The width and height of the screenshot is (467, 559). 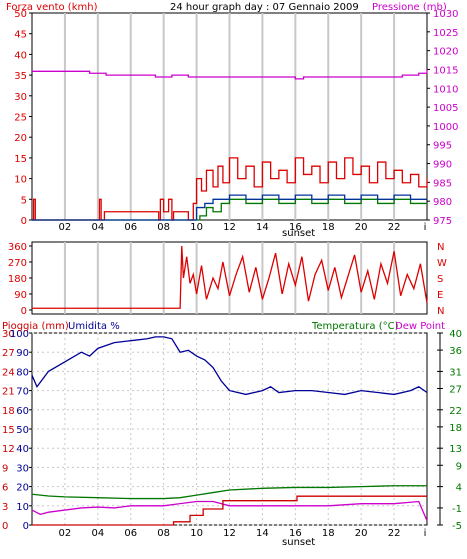 What do you see at coordinates (442, 165) in the screenshot?
I see `pressure-tick-label: 990` at bounding box center [442, 165].